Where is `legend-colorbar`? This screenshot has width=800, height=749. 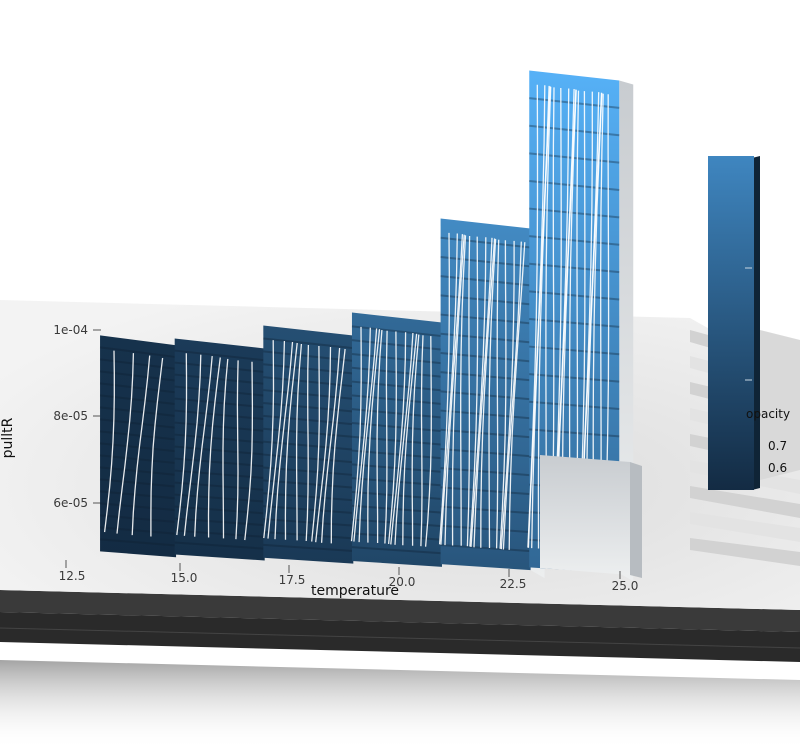
legend-colorbar is located at coordinates (731, 323).